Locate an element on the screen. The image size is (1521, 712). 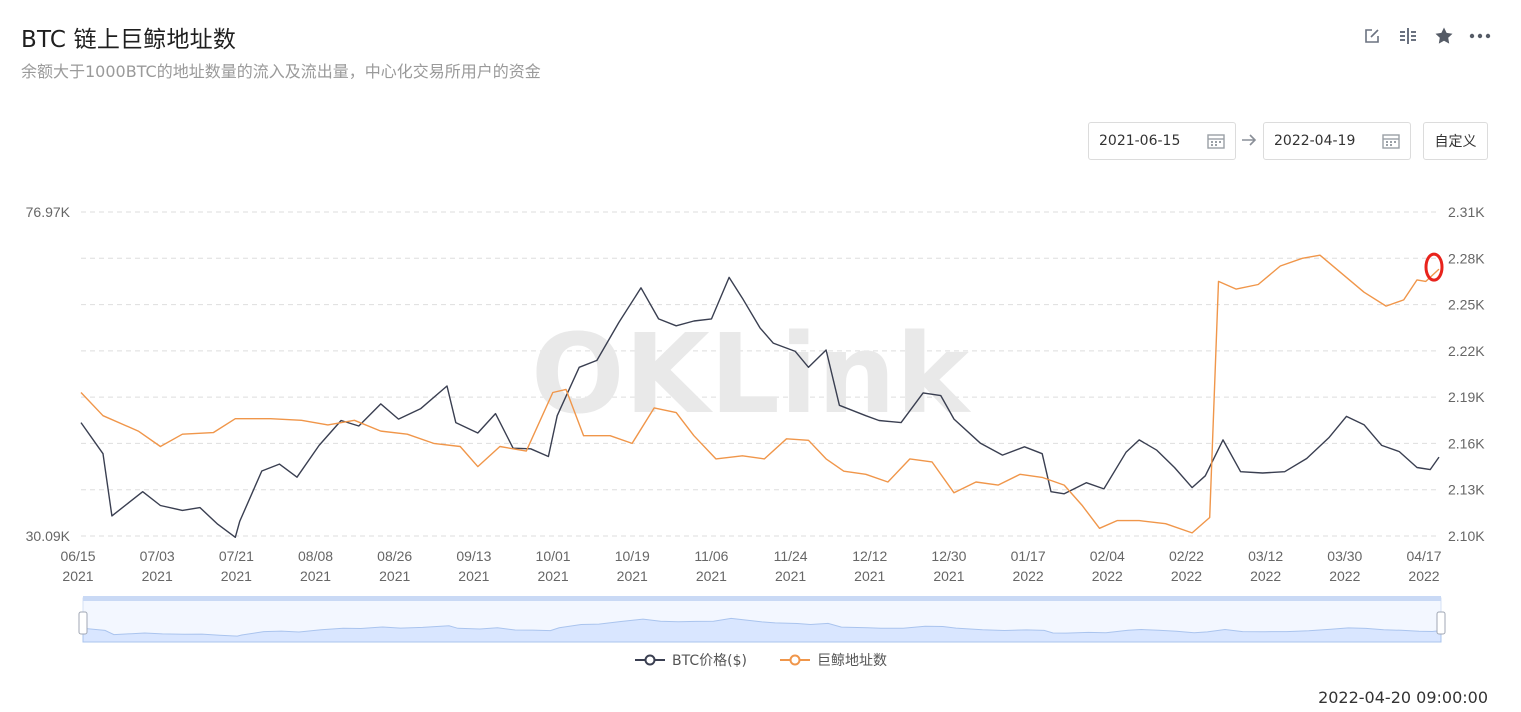
start-date-input: 2021-06-15 is located at coordinates (1162, 141).